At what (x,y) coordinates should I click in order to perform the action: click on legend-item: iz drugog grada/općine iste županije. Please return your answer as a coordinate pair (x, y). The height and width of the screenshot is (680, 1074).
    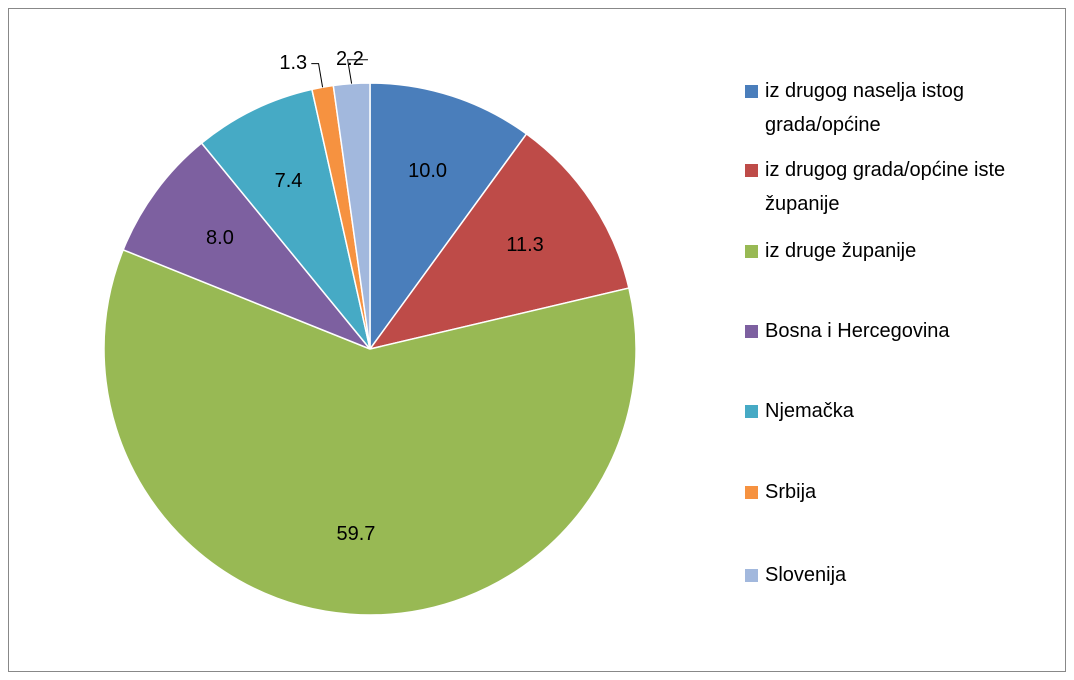
    Looking at the image, I should click on (895, 187).